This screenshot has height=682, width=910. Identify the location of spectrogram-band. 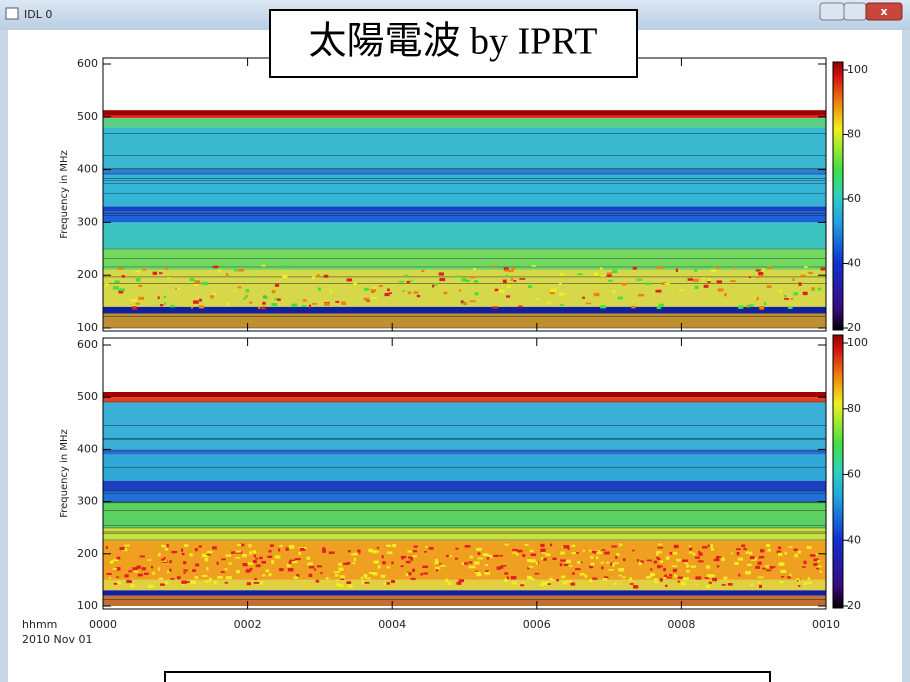
(464, 467).